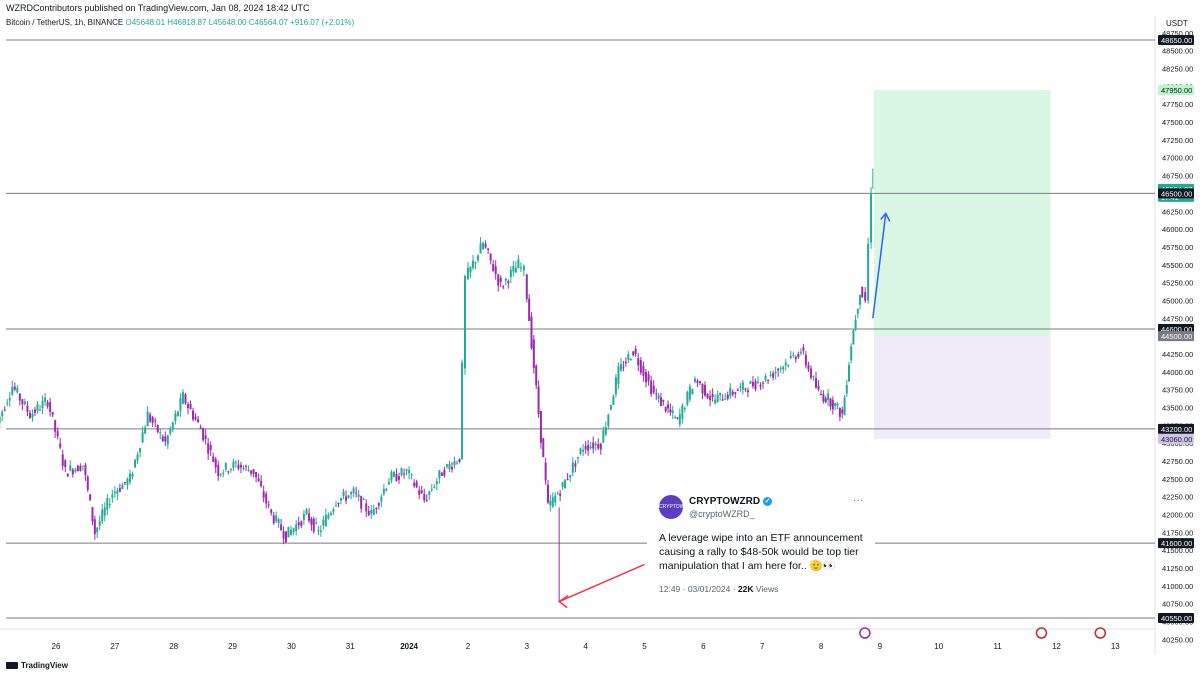 This screenshot has width=1200, height=676. I want to click on x-tick-label: 28, so click(173, 646).